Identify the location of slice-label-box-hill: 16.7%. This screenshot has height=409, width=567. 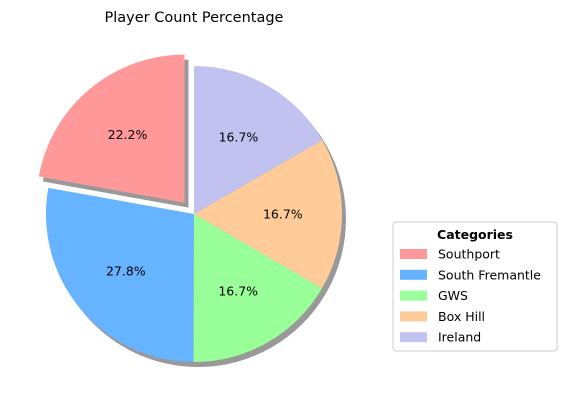
(283, 214).